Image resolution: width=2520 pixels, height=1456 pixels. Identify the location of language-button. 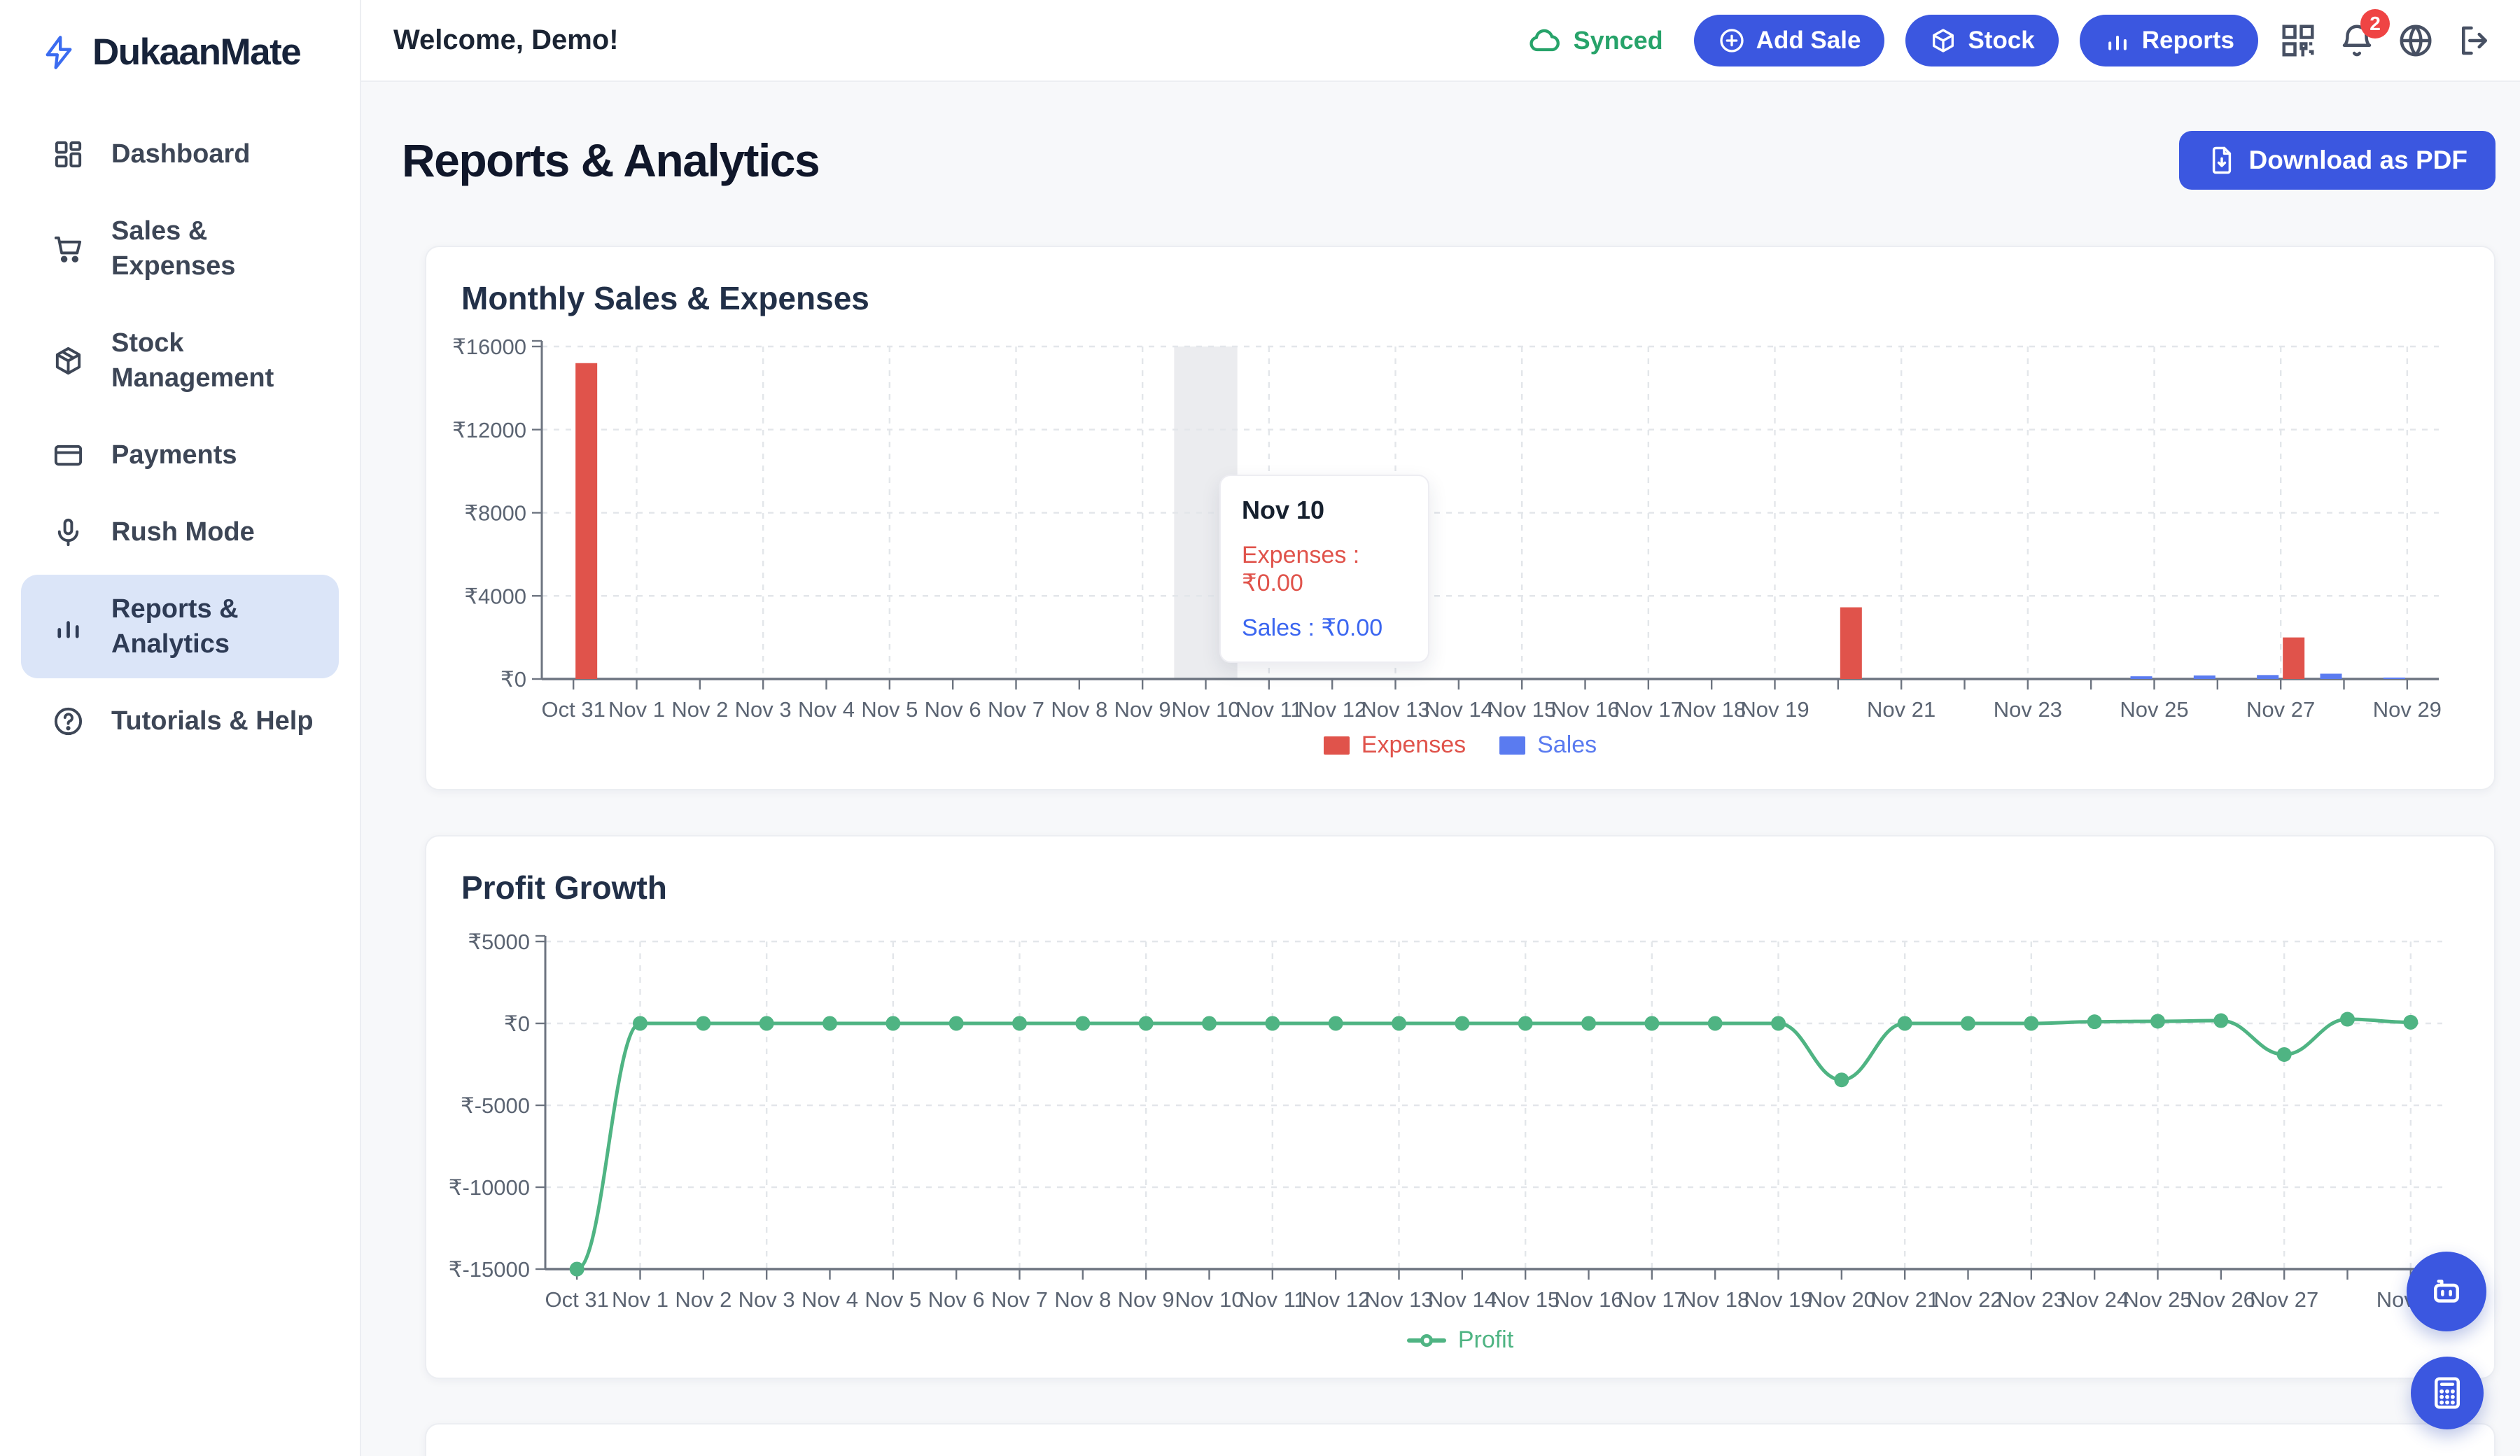
(2416, 40).